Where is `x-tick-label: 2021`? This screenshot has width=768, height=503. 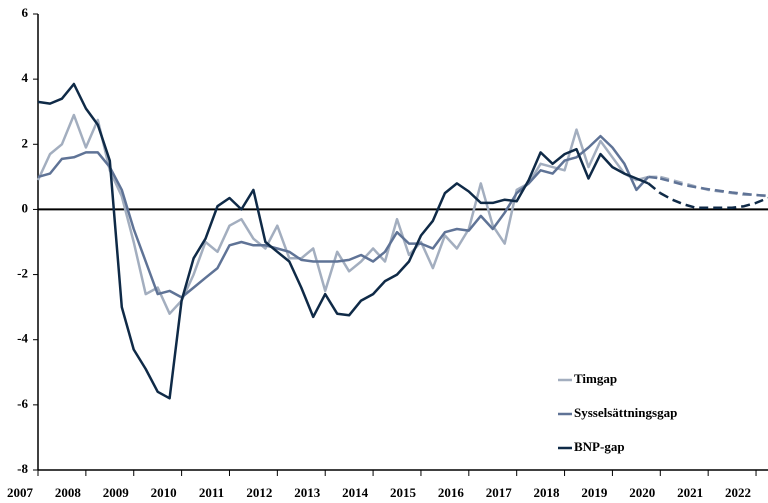 x-tick-label: 2021 is located at coordinates (690, 492).